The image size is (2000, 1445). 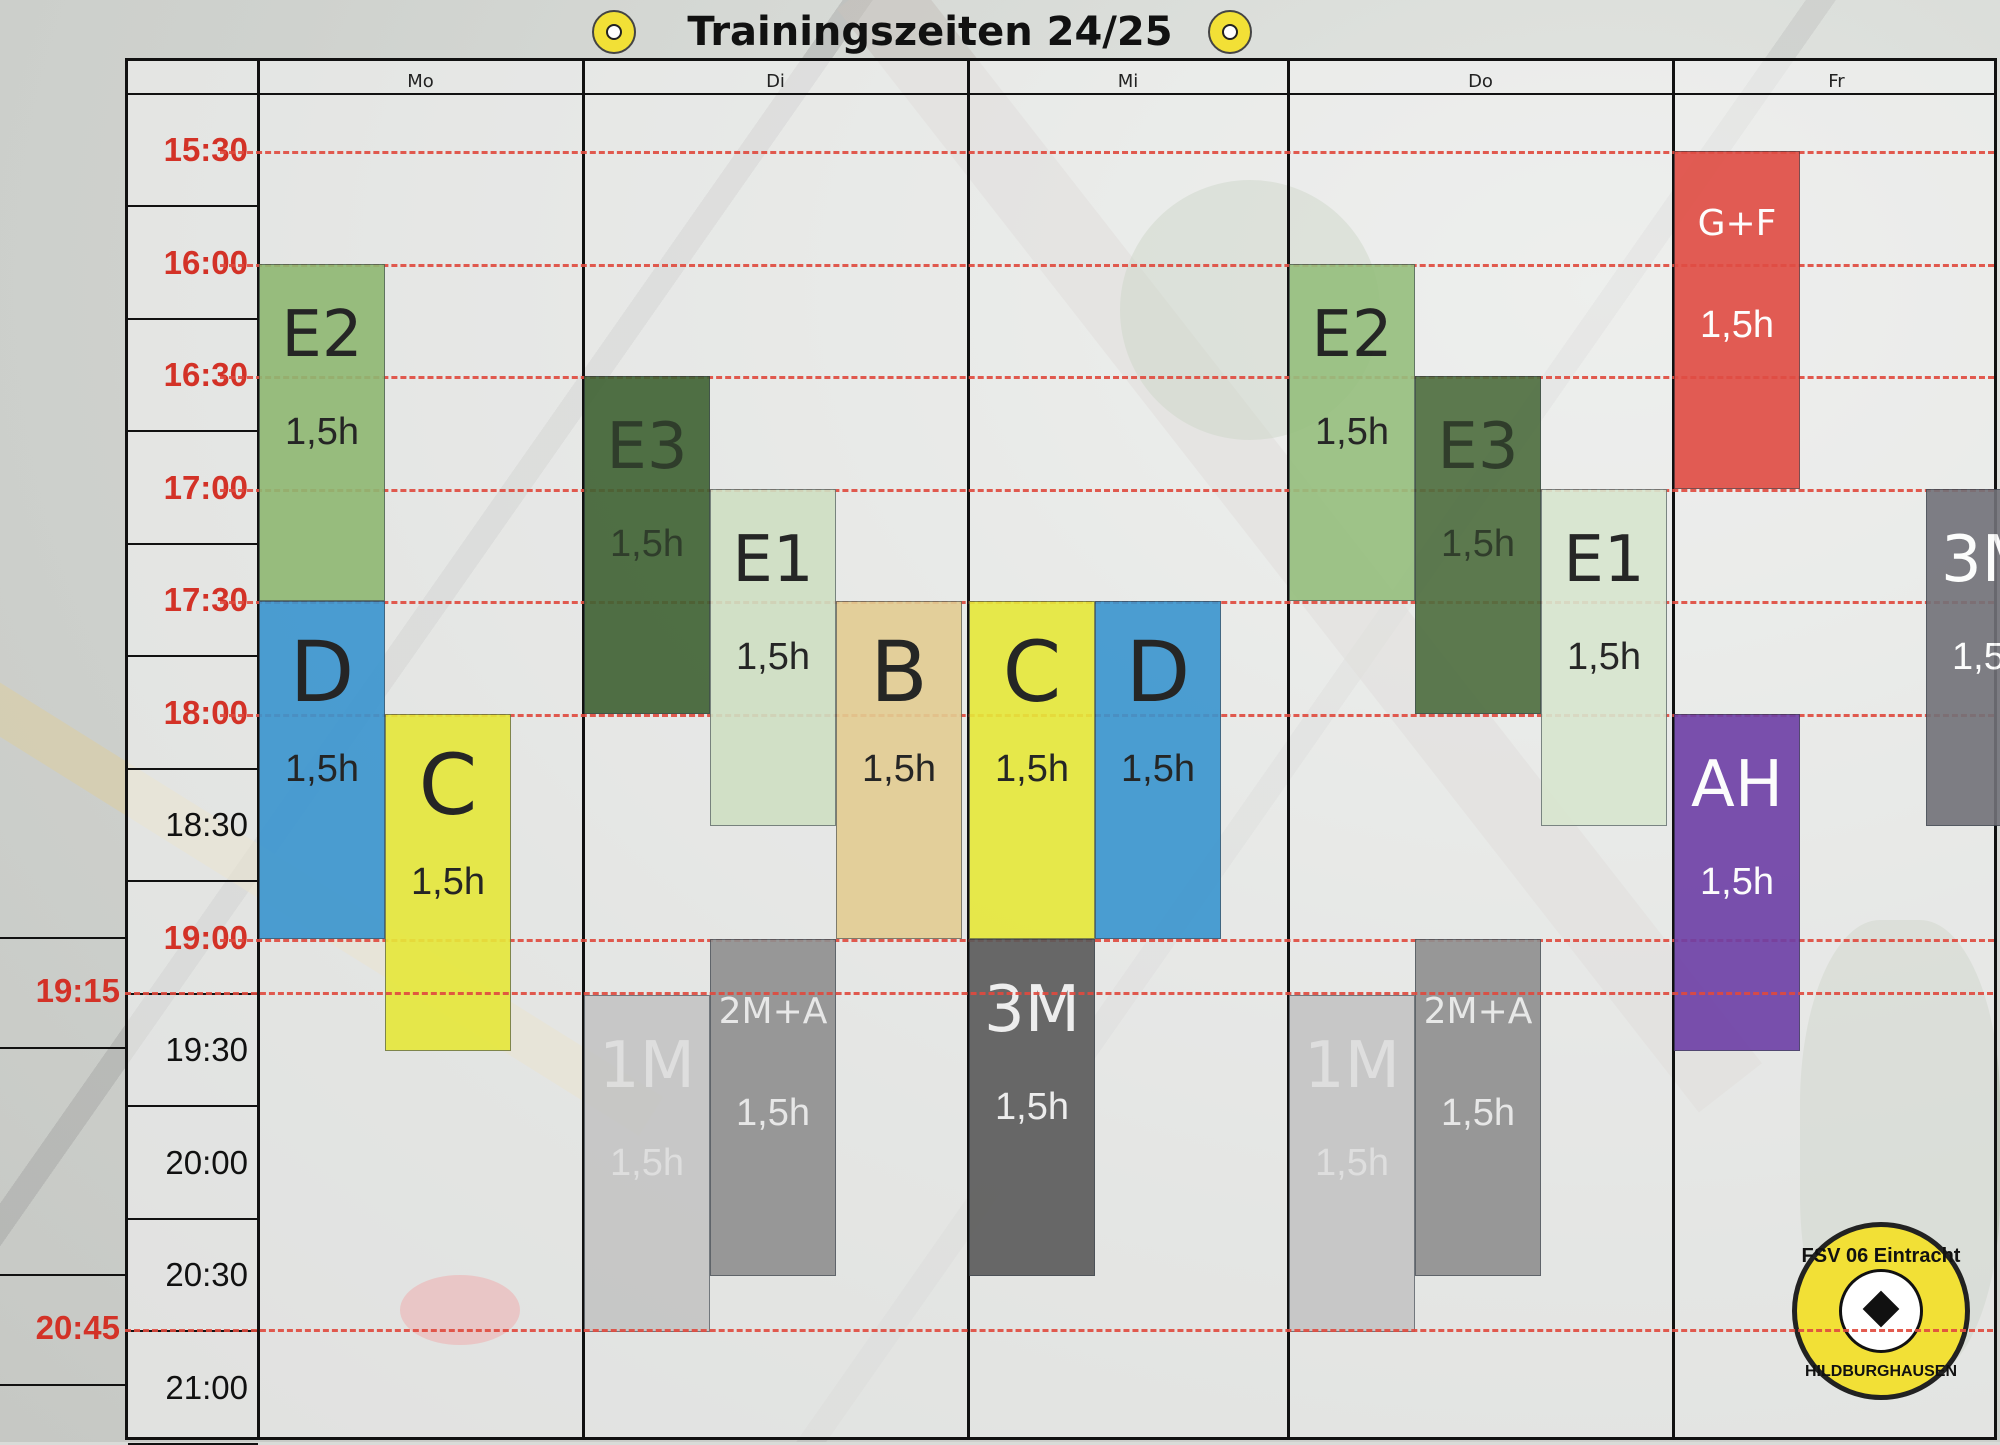 What do you see at coordinates (1737, 784) in the screenshot?
I see `block-name: AH` at bounding box center [1737, 784].